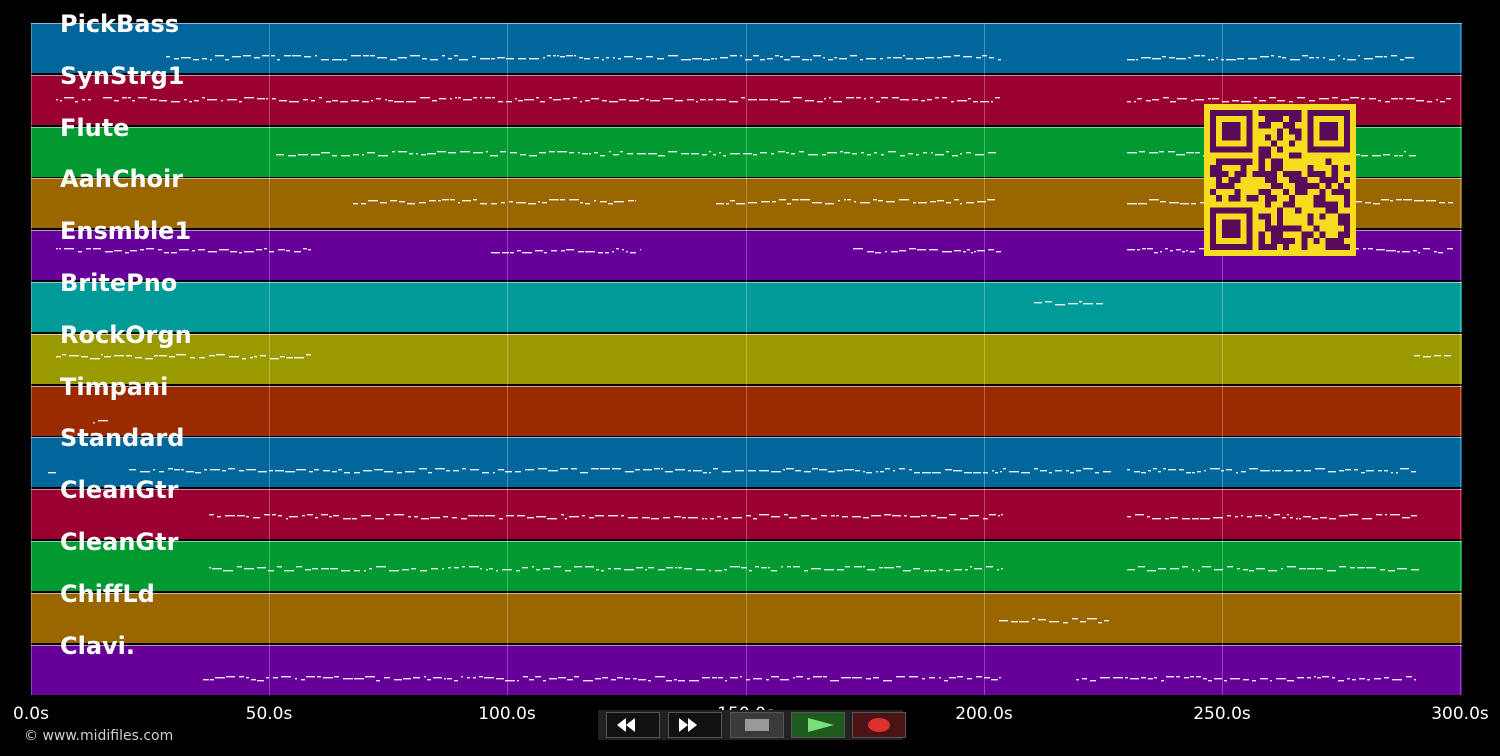  Describe the element at coordinates (507, 714) in the screenshot. I see `time-tick-label: 100.0s` at that location.